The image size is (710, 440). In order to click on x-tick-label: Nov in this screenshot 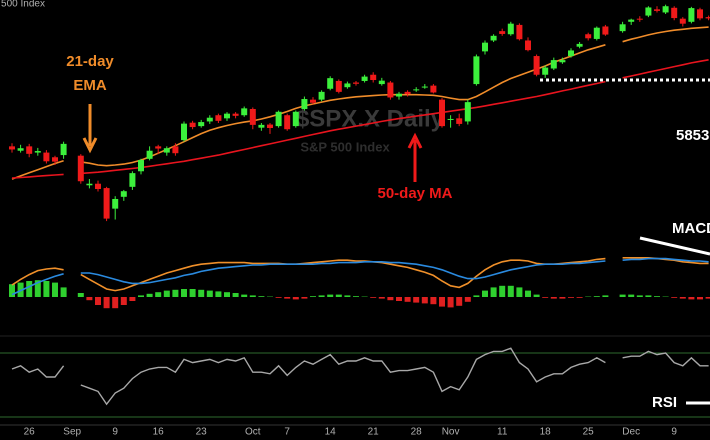, I will do `click(451, 432)`.